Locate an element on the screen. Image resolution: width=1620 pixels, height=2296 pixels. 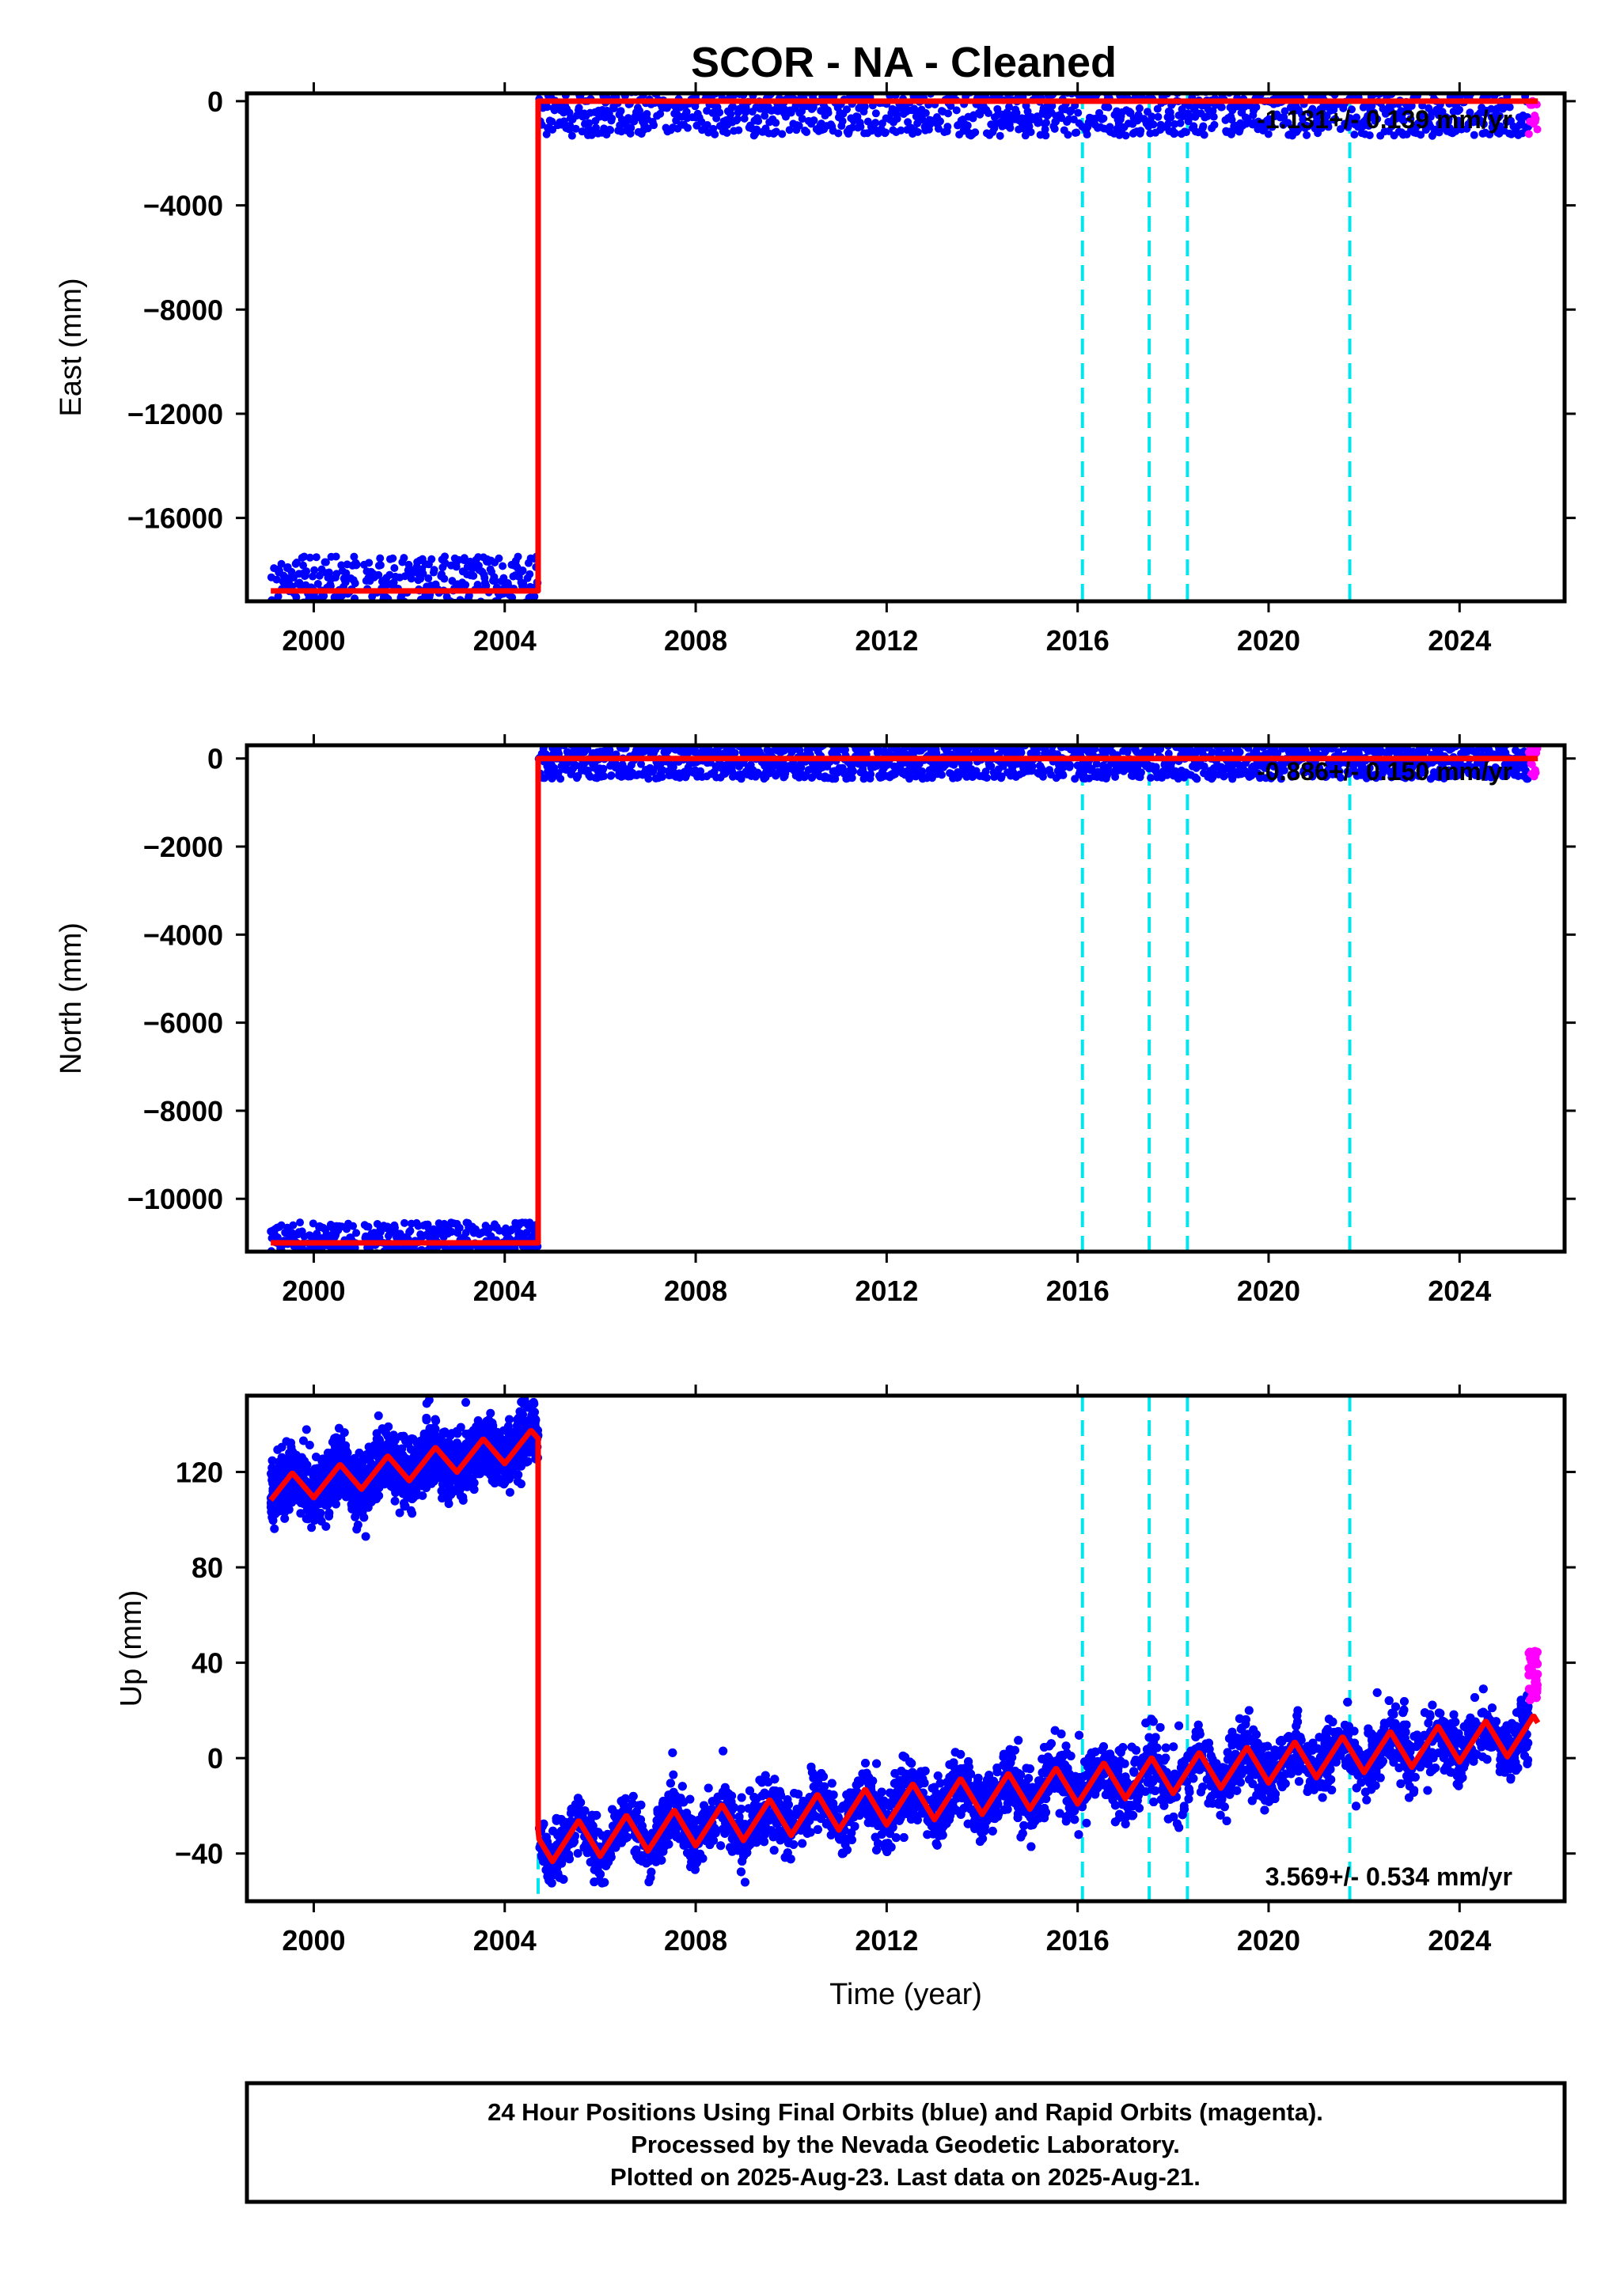
final-point-1929 is located at coordinates (1300, 71).